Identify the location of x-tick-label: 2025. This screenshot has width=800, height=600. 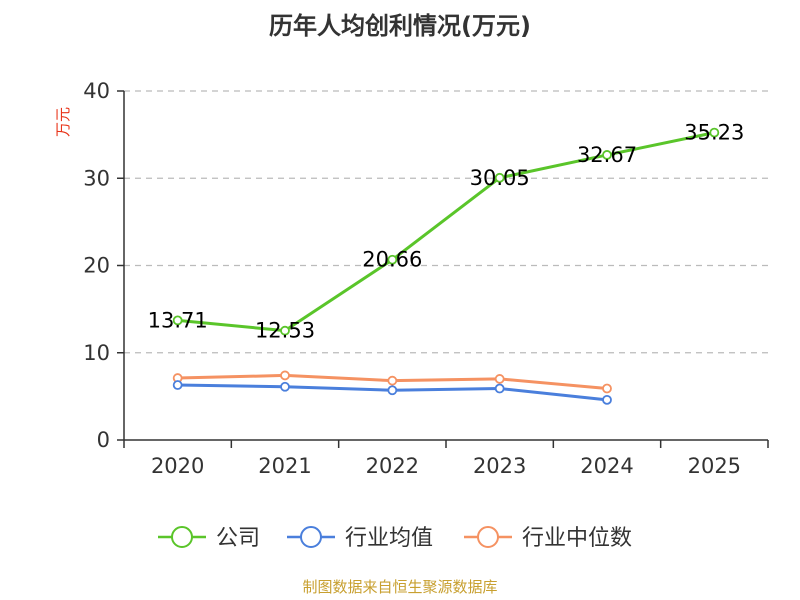
(714, 466).